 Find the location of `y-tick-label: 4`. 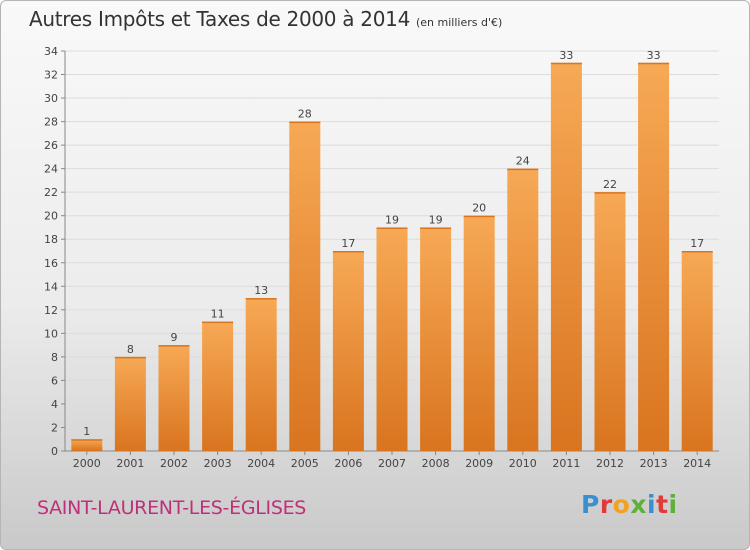

y-tick-label: 4 is located at coordinates (54, 404).